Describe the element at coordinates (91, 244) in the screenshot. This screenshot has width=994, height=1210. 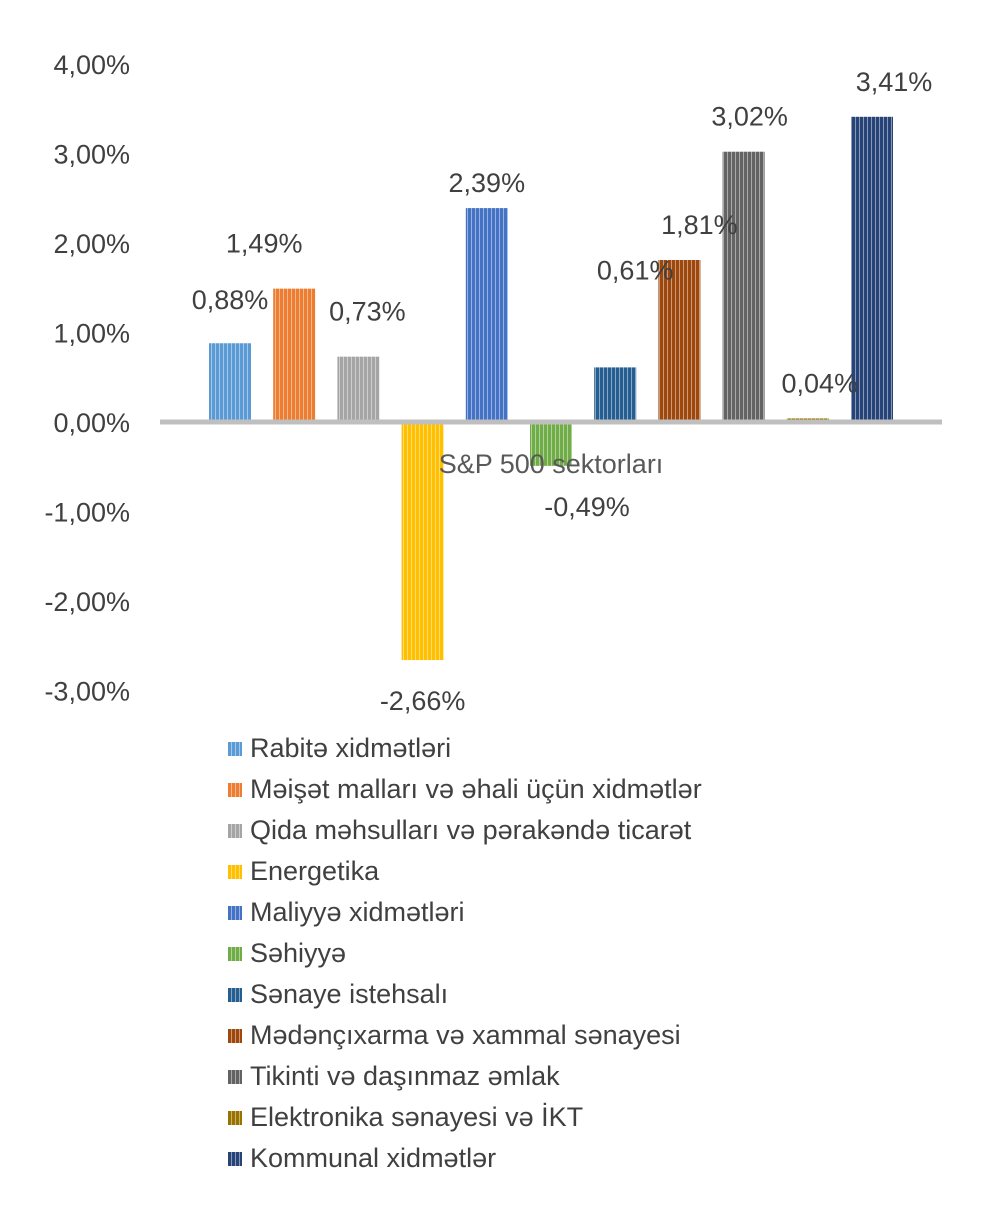
I see `y-tick-label: 2,00%` at that location.